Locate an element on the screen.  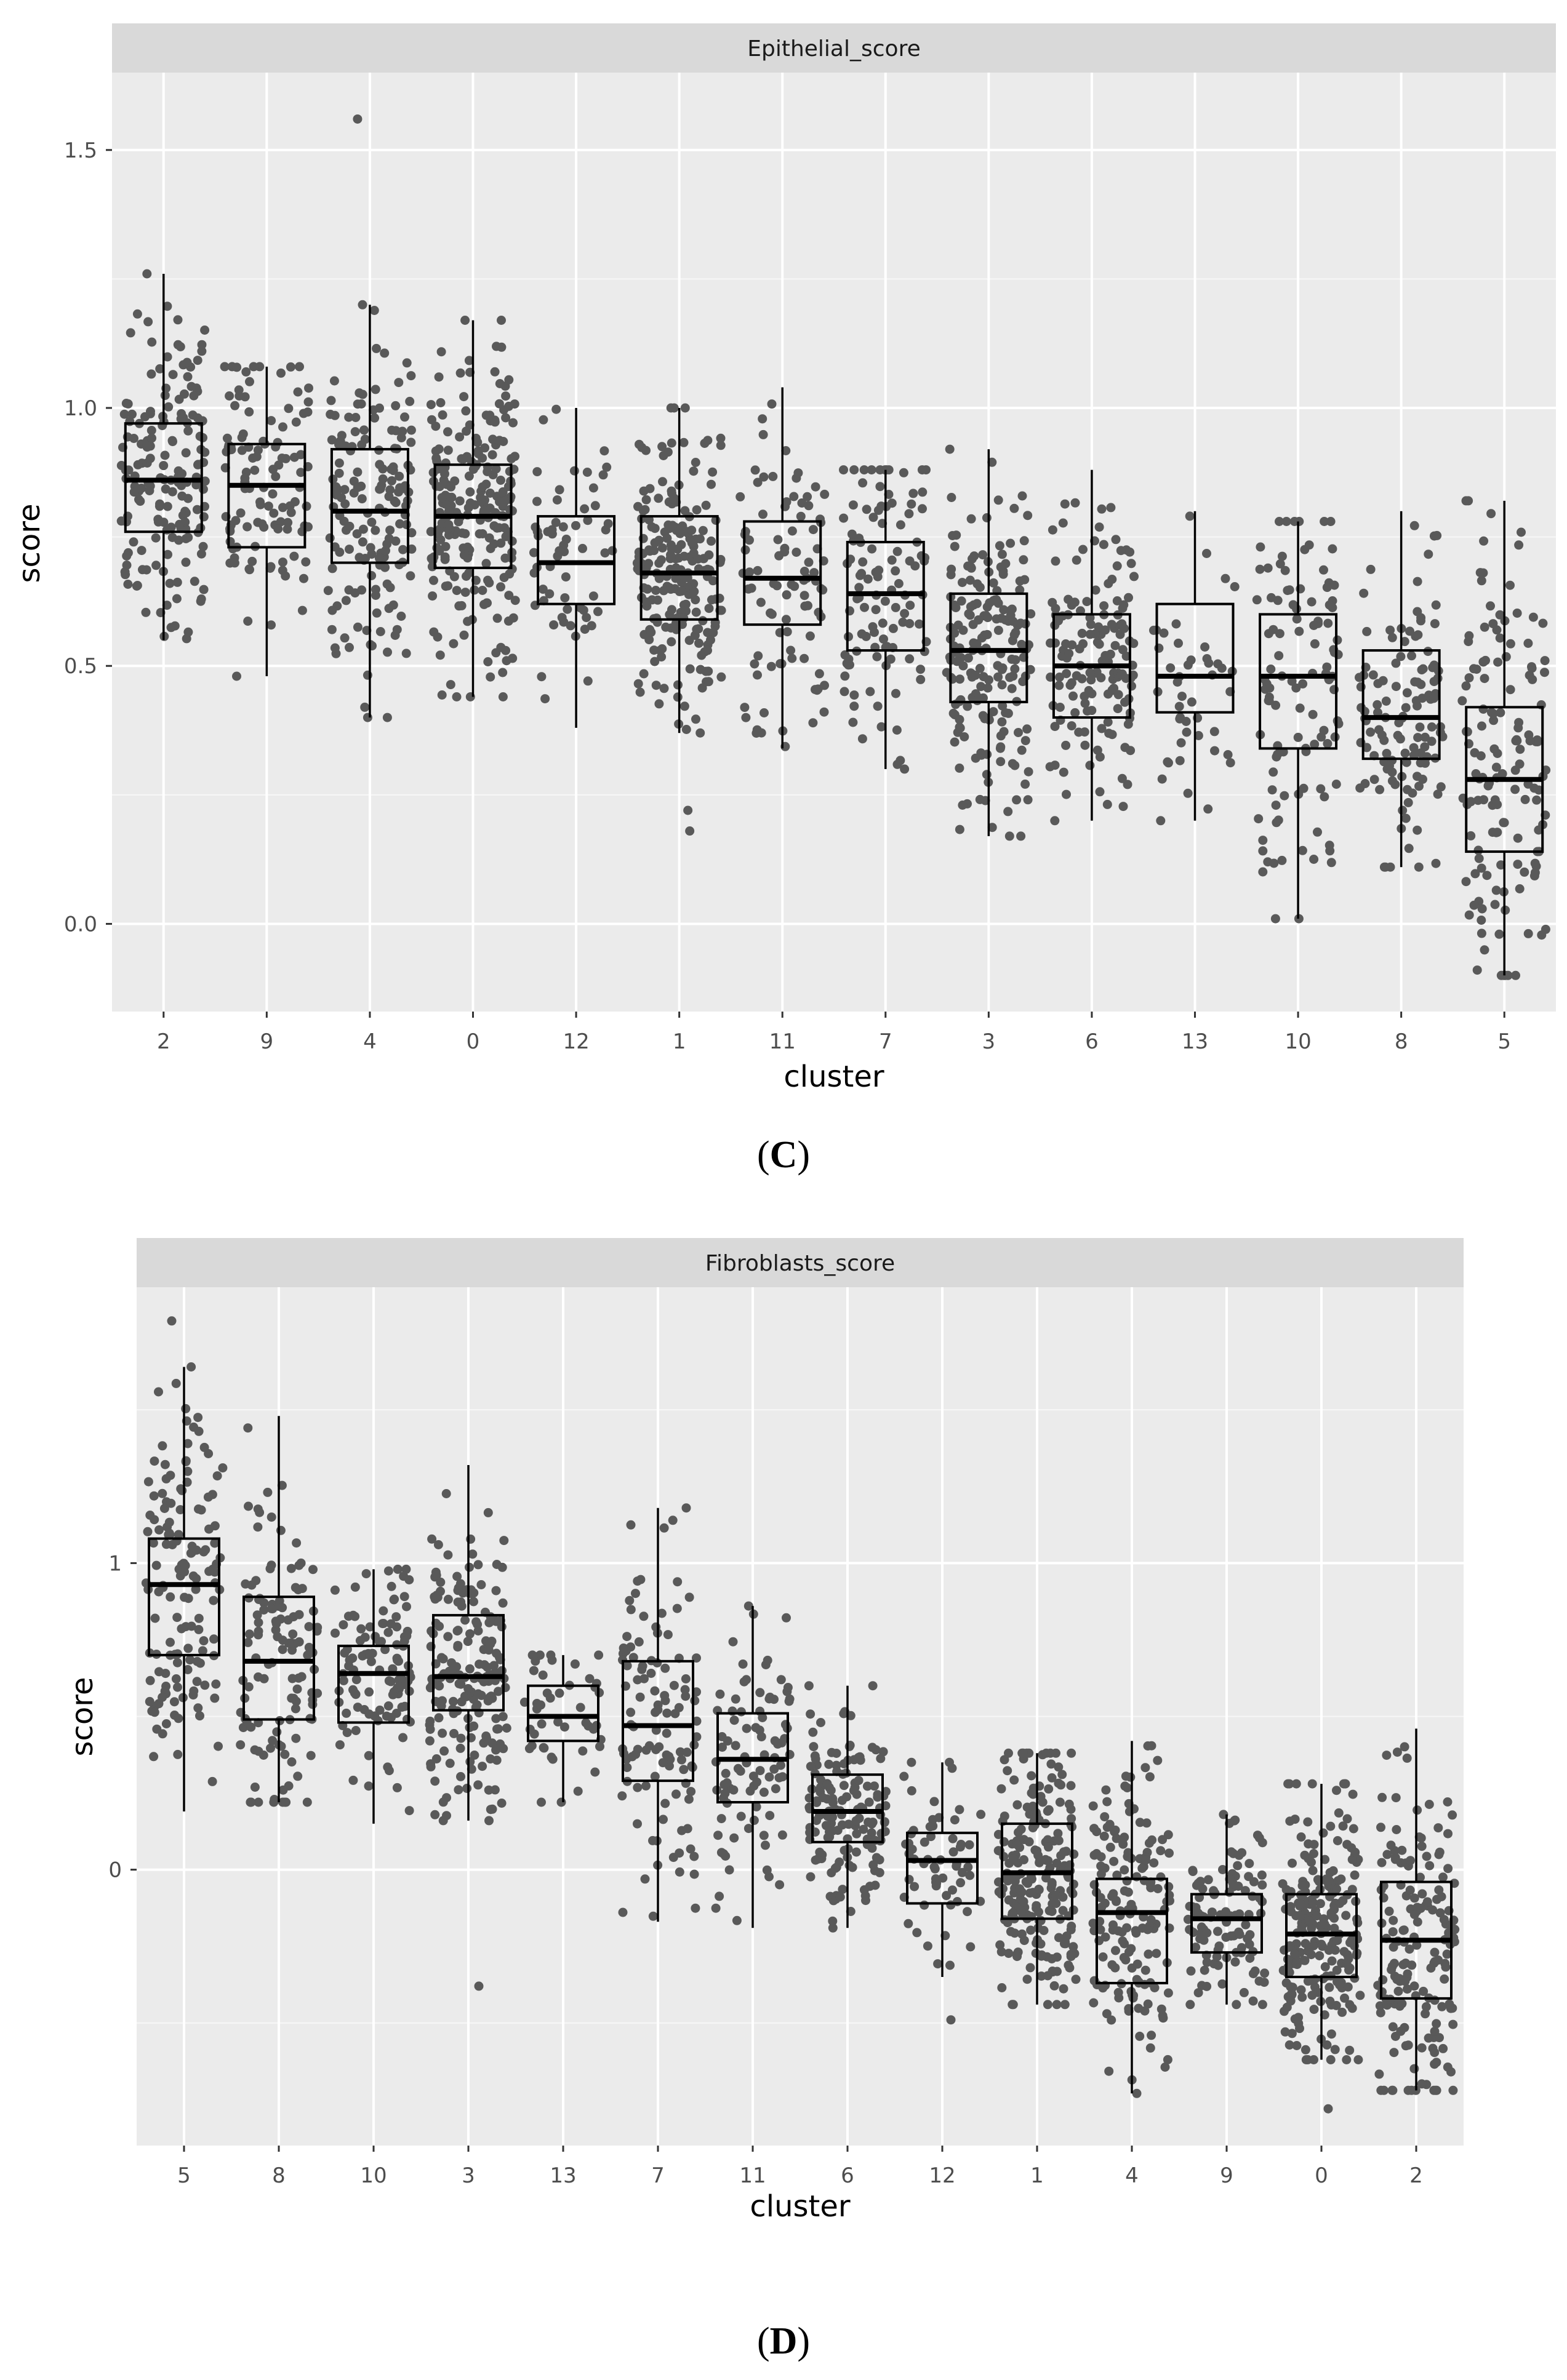
iqr-box is located at coordinates (267, 496).